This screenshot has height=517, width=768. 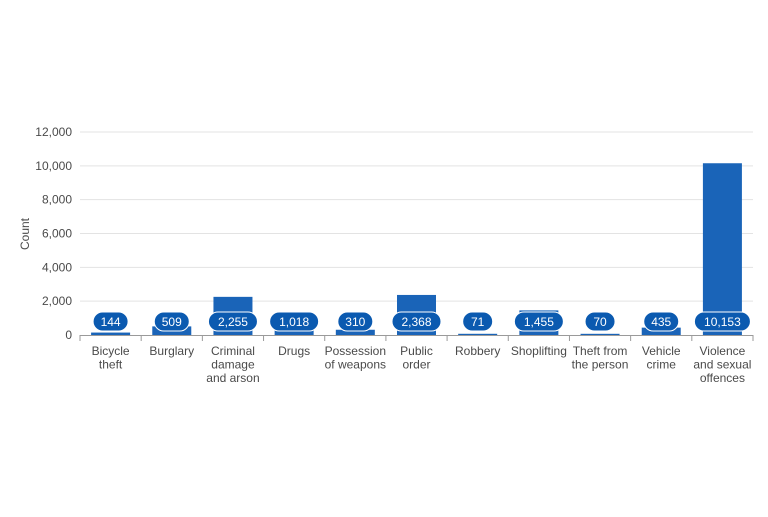 I want to click on x-category-label: offences, so click(x=722, y=378).